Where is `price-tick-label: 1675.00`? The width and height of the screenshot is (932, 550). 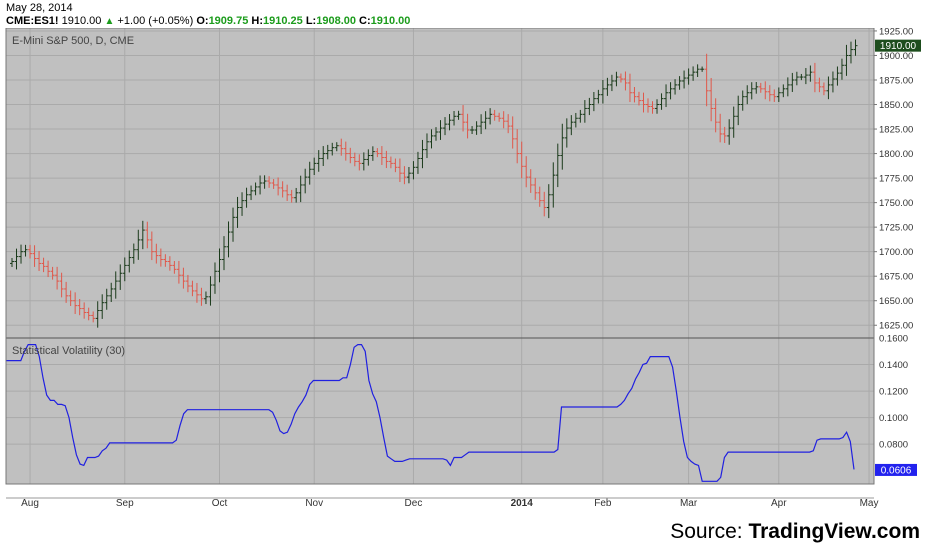 price-tick-label: 1675.00 is located at coordinates (896, 277).